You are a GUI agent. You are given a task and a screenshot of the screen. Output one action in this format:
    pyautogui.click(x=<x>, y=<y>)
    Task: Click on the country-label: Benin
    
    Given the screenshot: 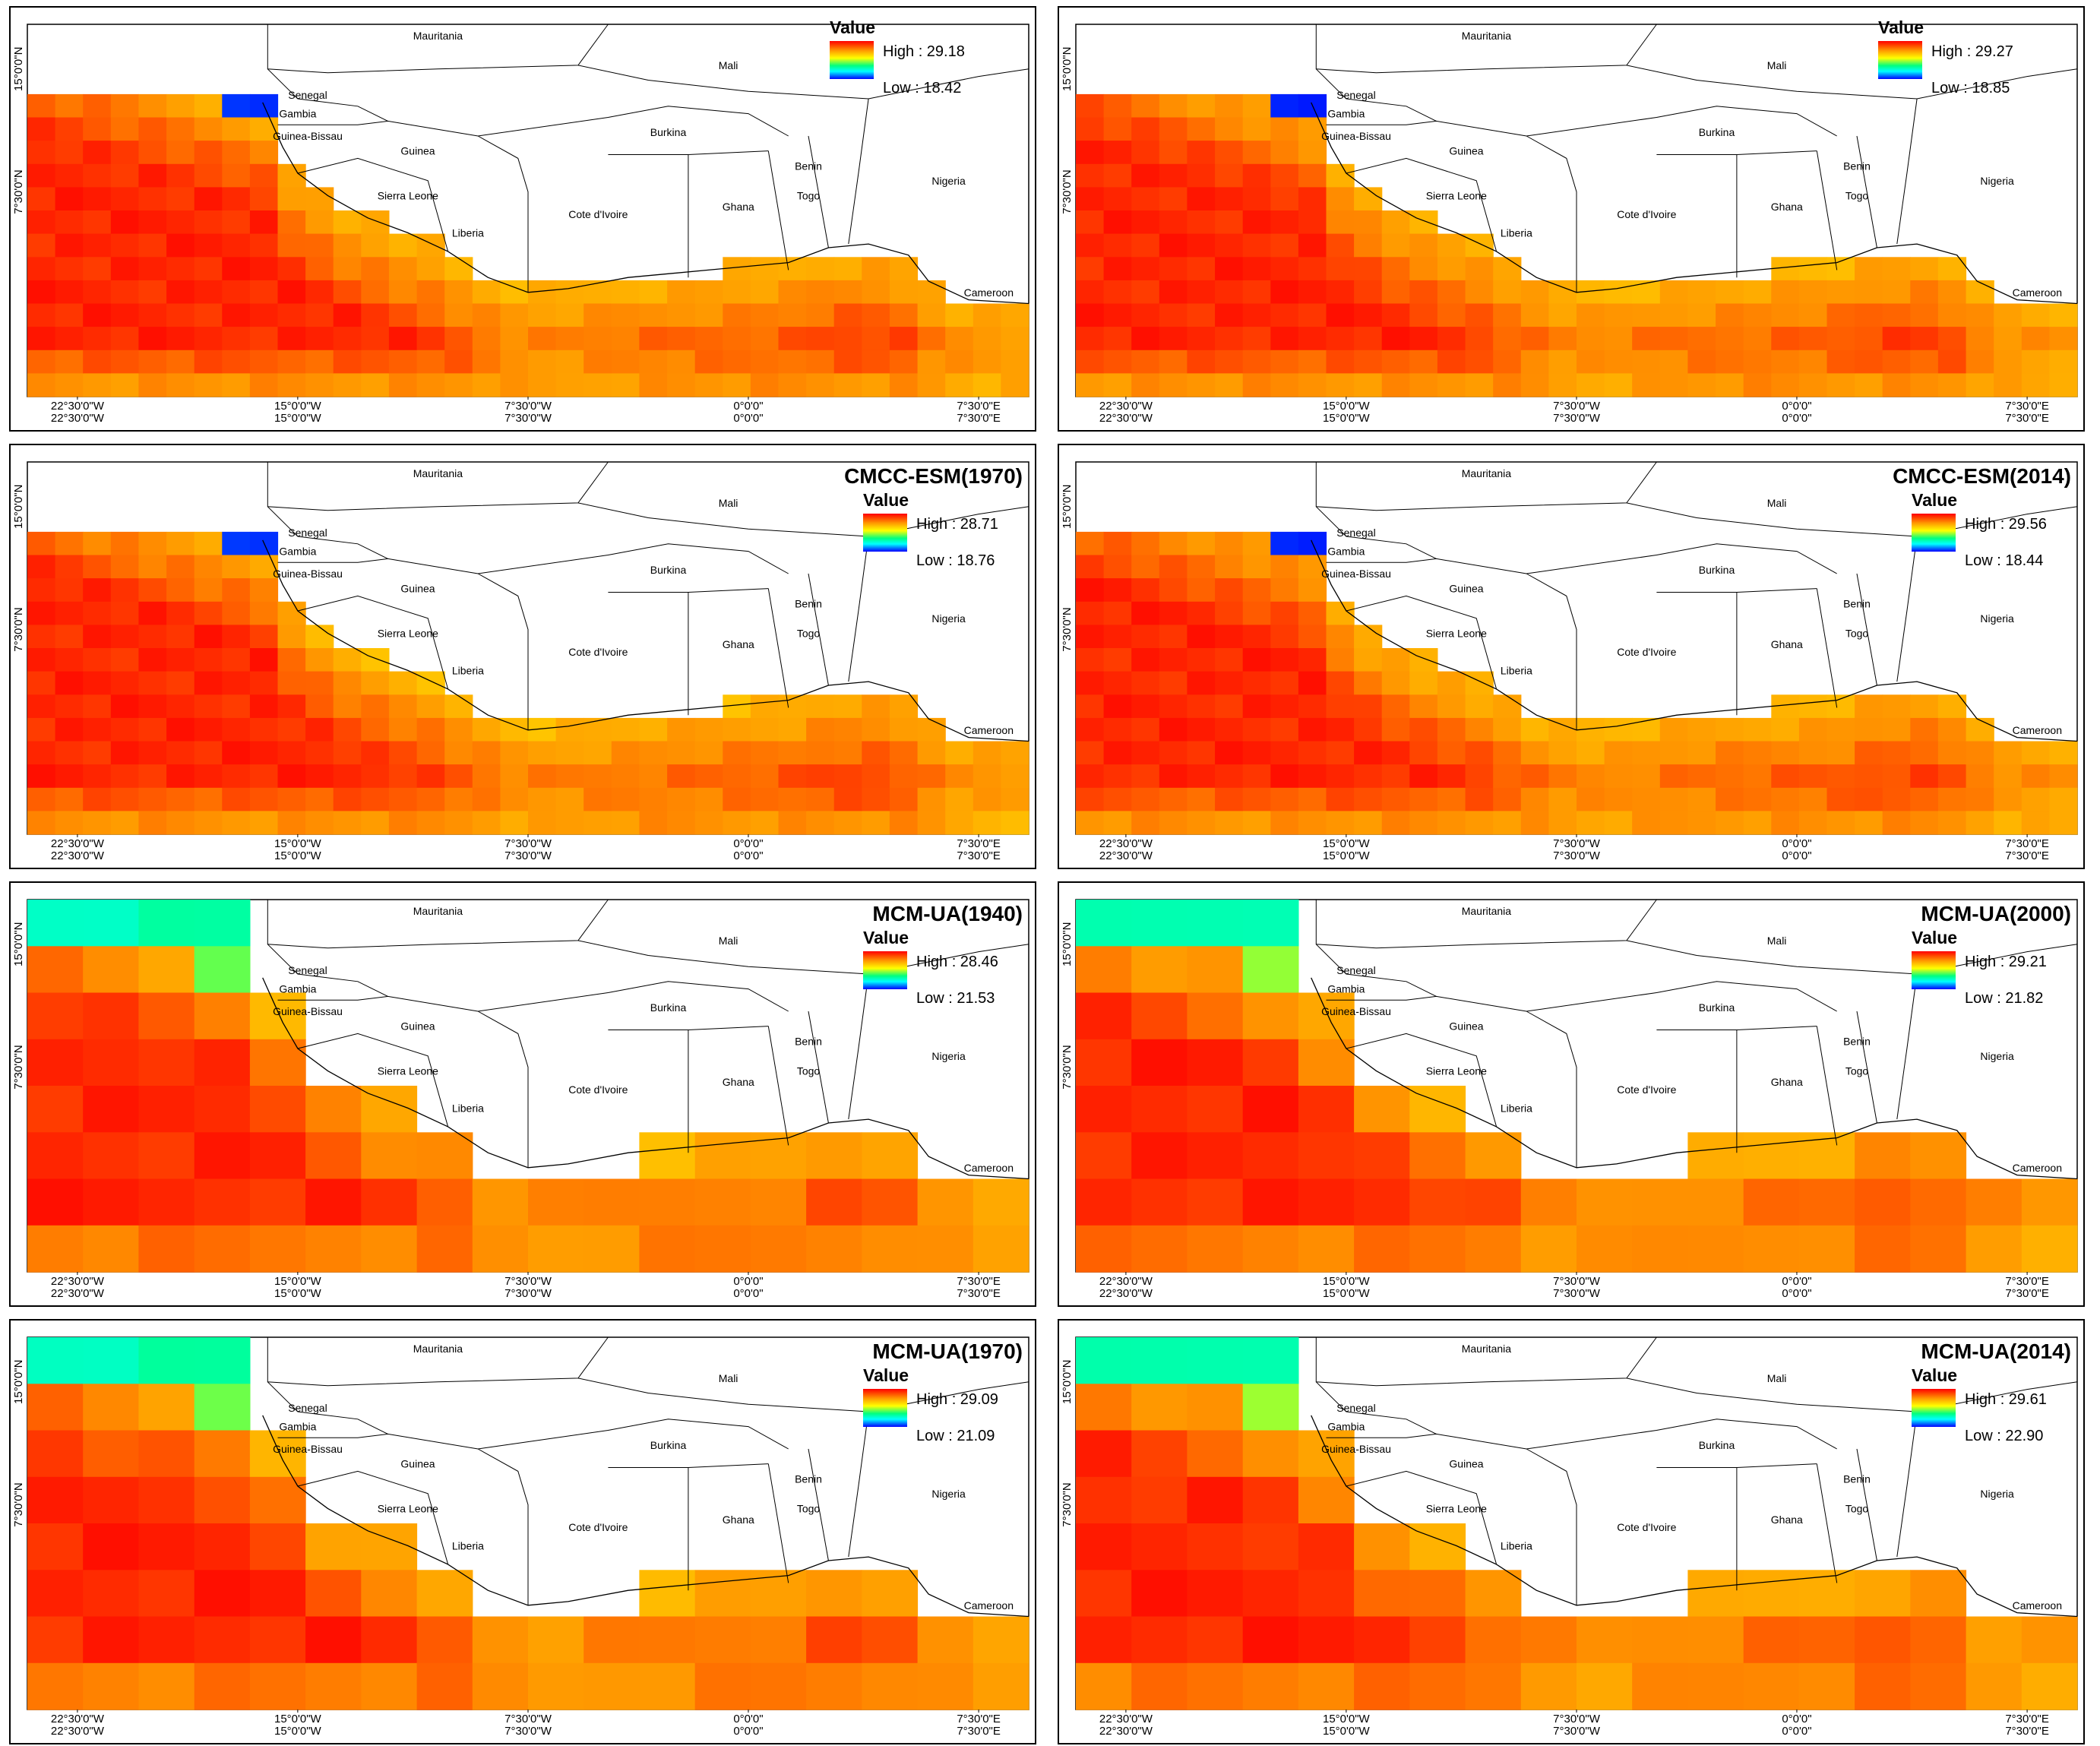 What is the action you would take?
    pyautogui.click(x=808, y=166)
    